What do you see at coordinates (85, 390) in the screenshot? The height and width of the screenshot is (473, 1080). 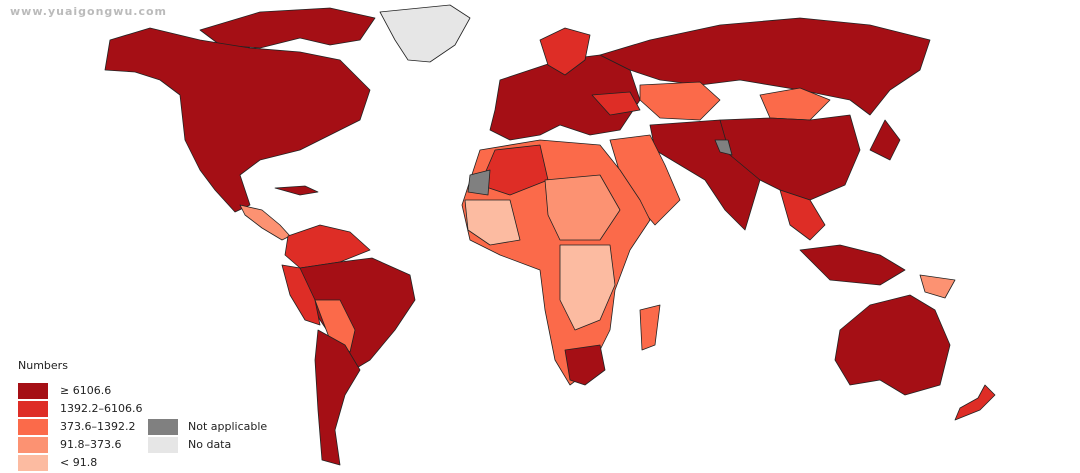 I see `legend-label: ≥ 6106.6` at bounding box center [85, 390].